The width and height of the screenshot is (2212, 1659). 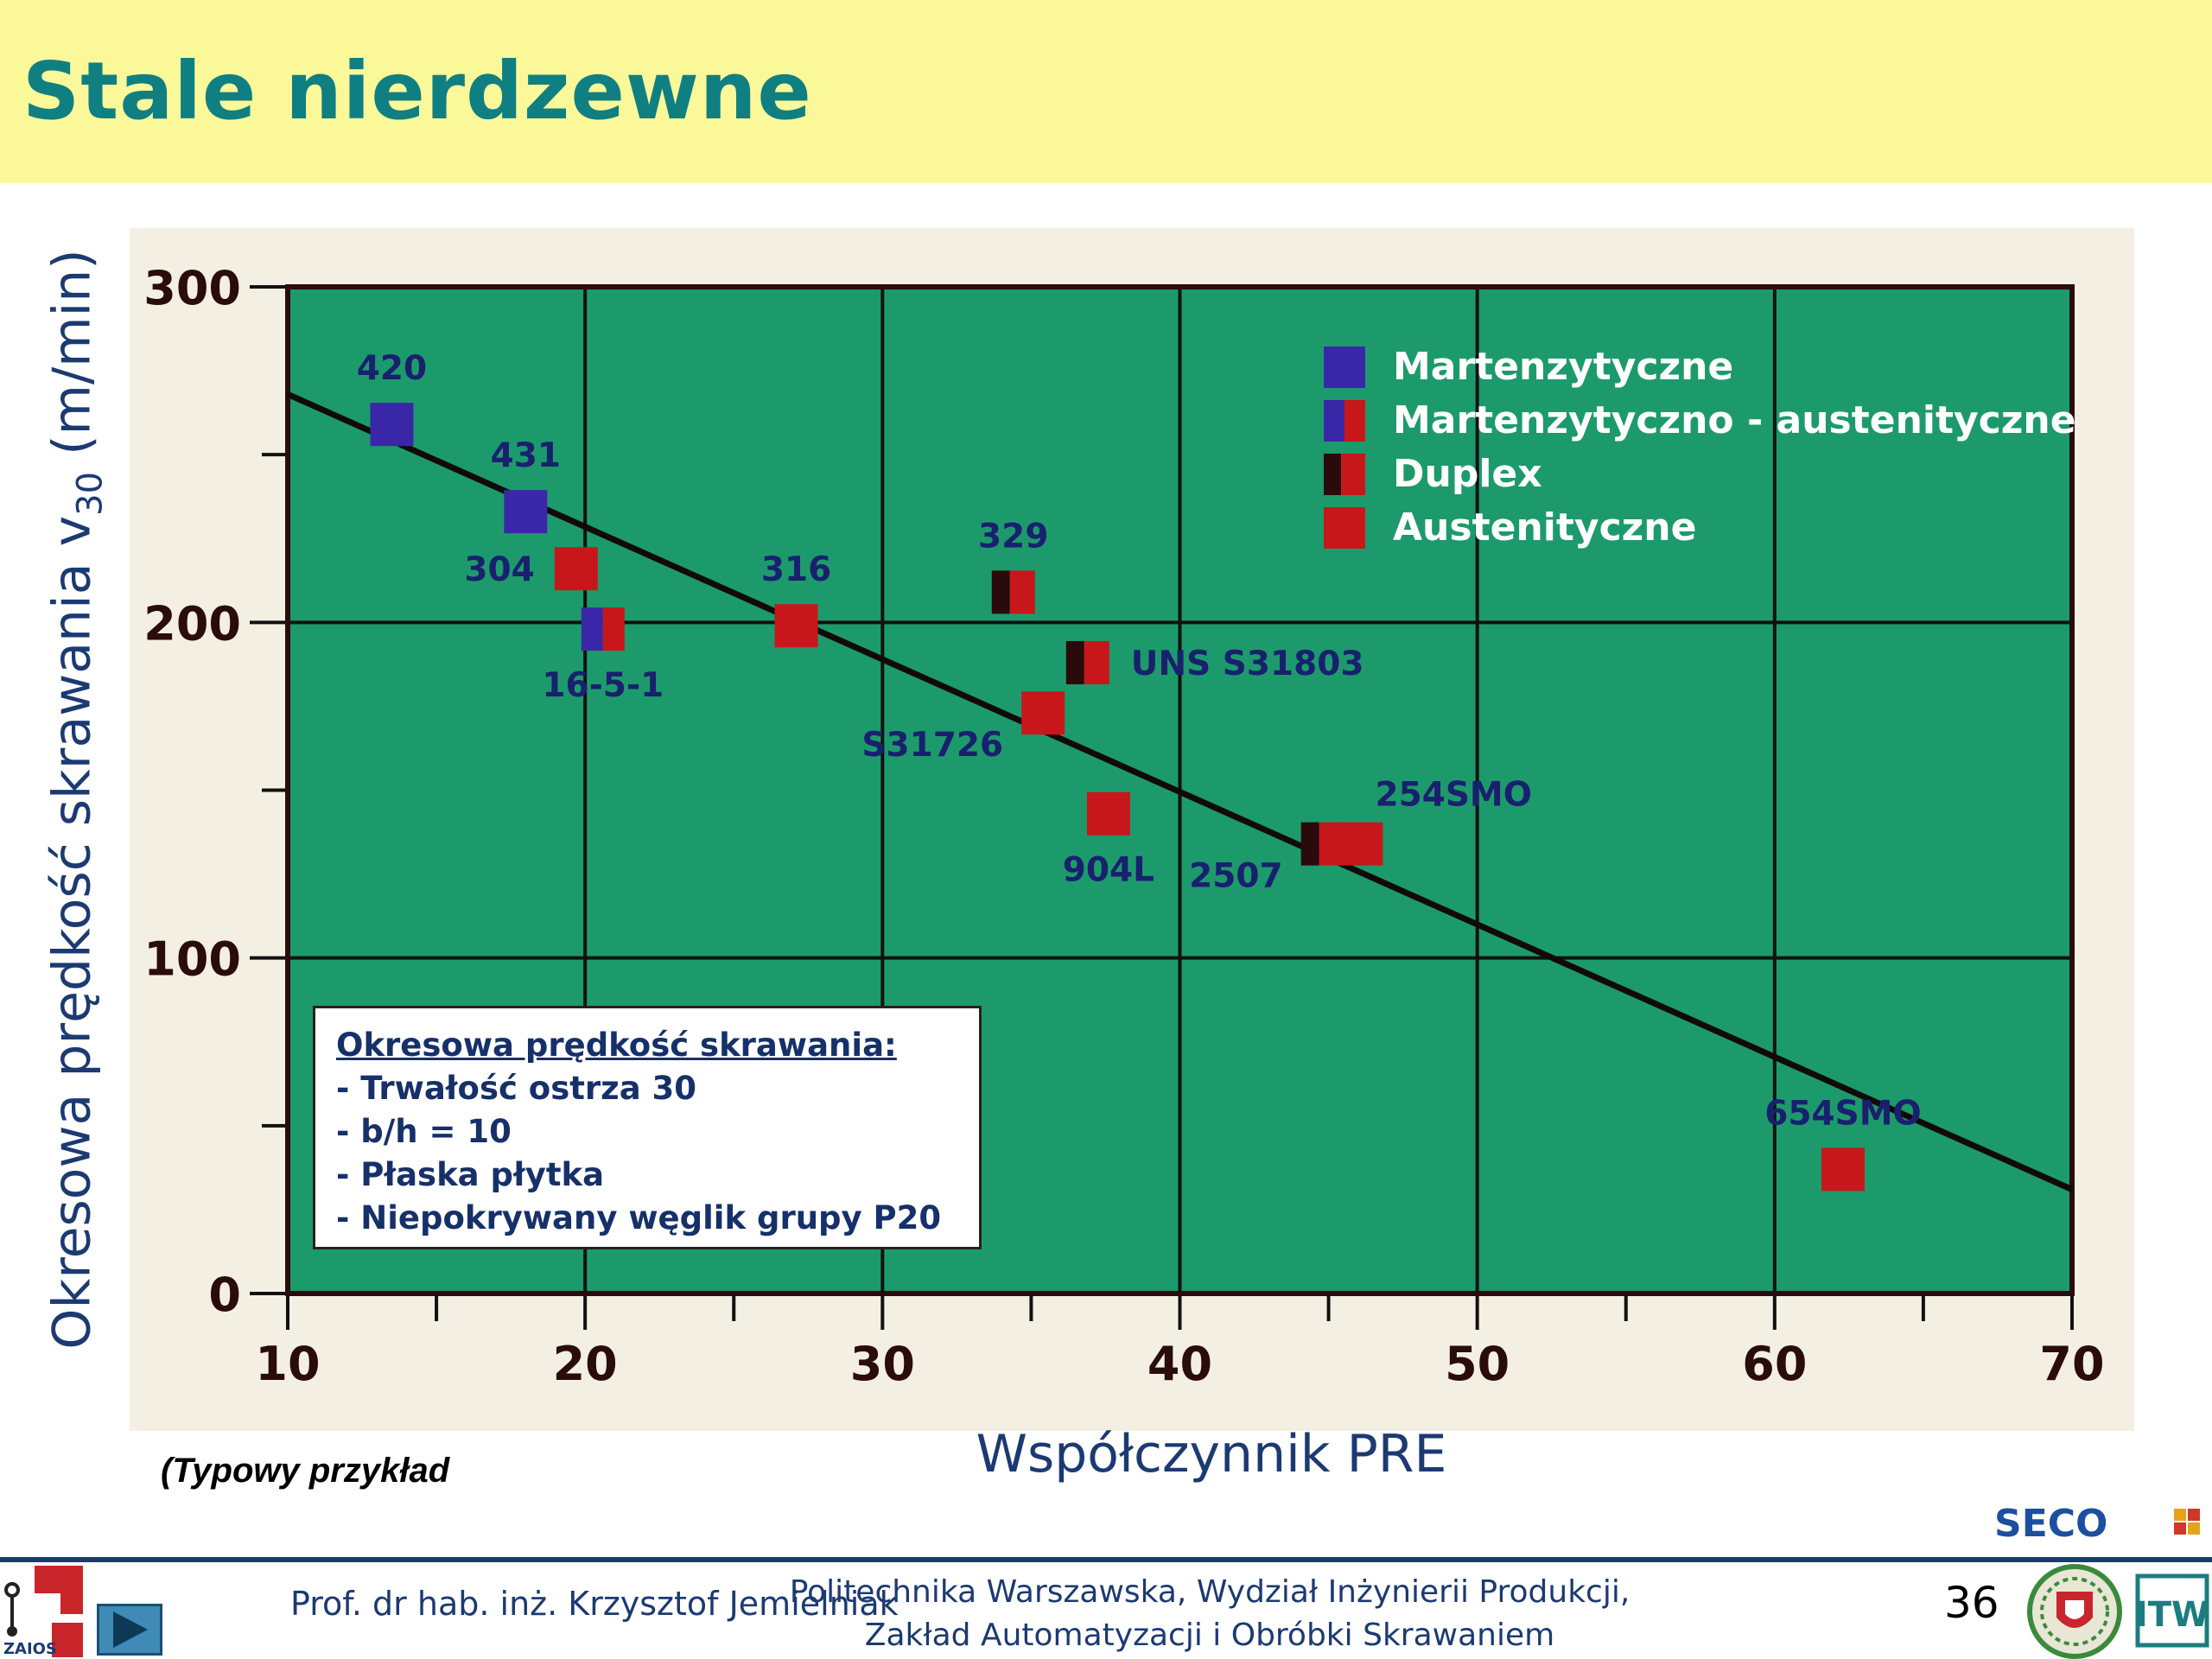 What do you see at coordinates (526, 455) in the screenshot?
I see `data-point-label: 431` at bounding box center [526, 455].